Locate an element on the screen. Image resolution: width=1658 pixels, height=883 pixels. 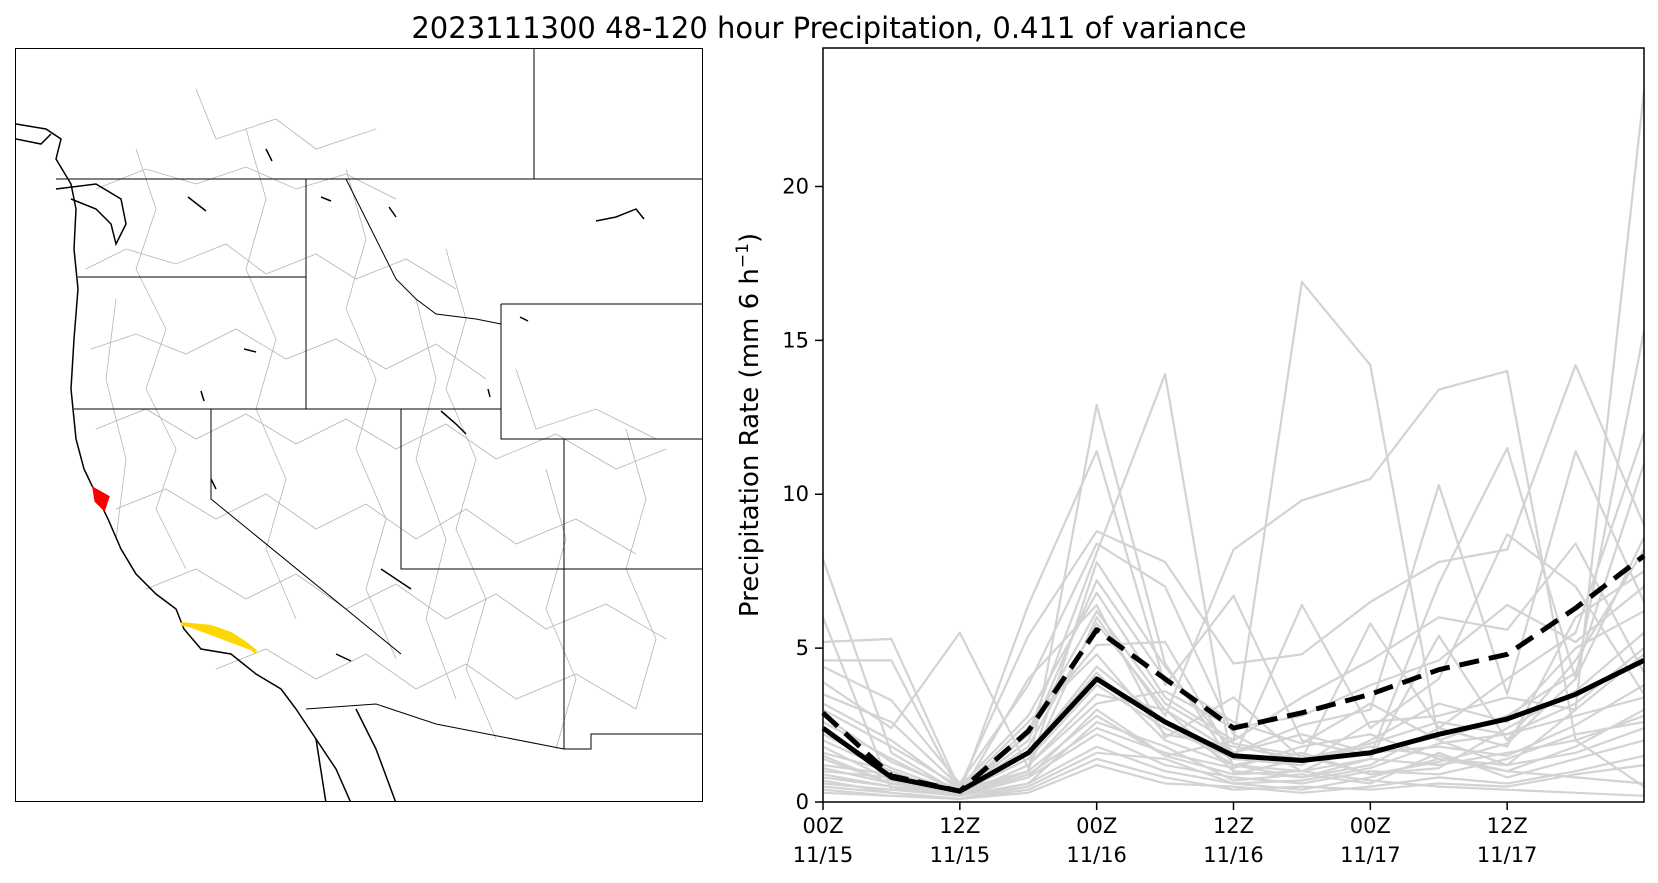
highlight-yellow is located at coordinates (219, 638).